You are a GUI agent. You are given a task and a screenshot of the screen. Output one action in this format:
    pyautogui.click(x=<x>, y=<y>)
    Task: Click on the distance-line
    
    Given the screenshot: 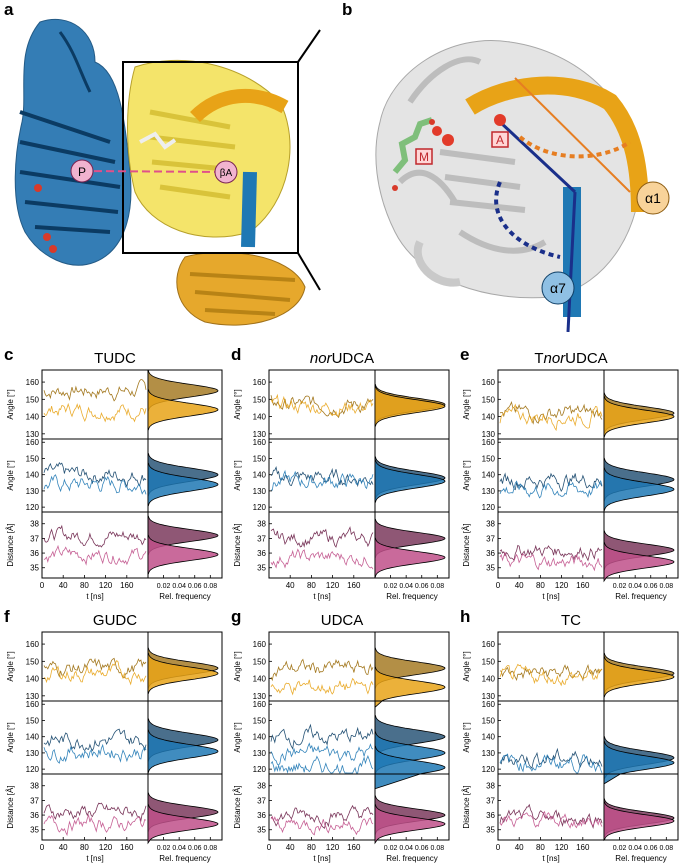 What is the action you would take?
    pyautogui.click(x=154, y=171)
    